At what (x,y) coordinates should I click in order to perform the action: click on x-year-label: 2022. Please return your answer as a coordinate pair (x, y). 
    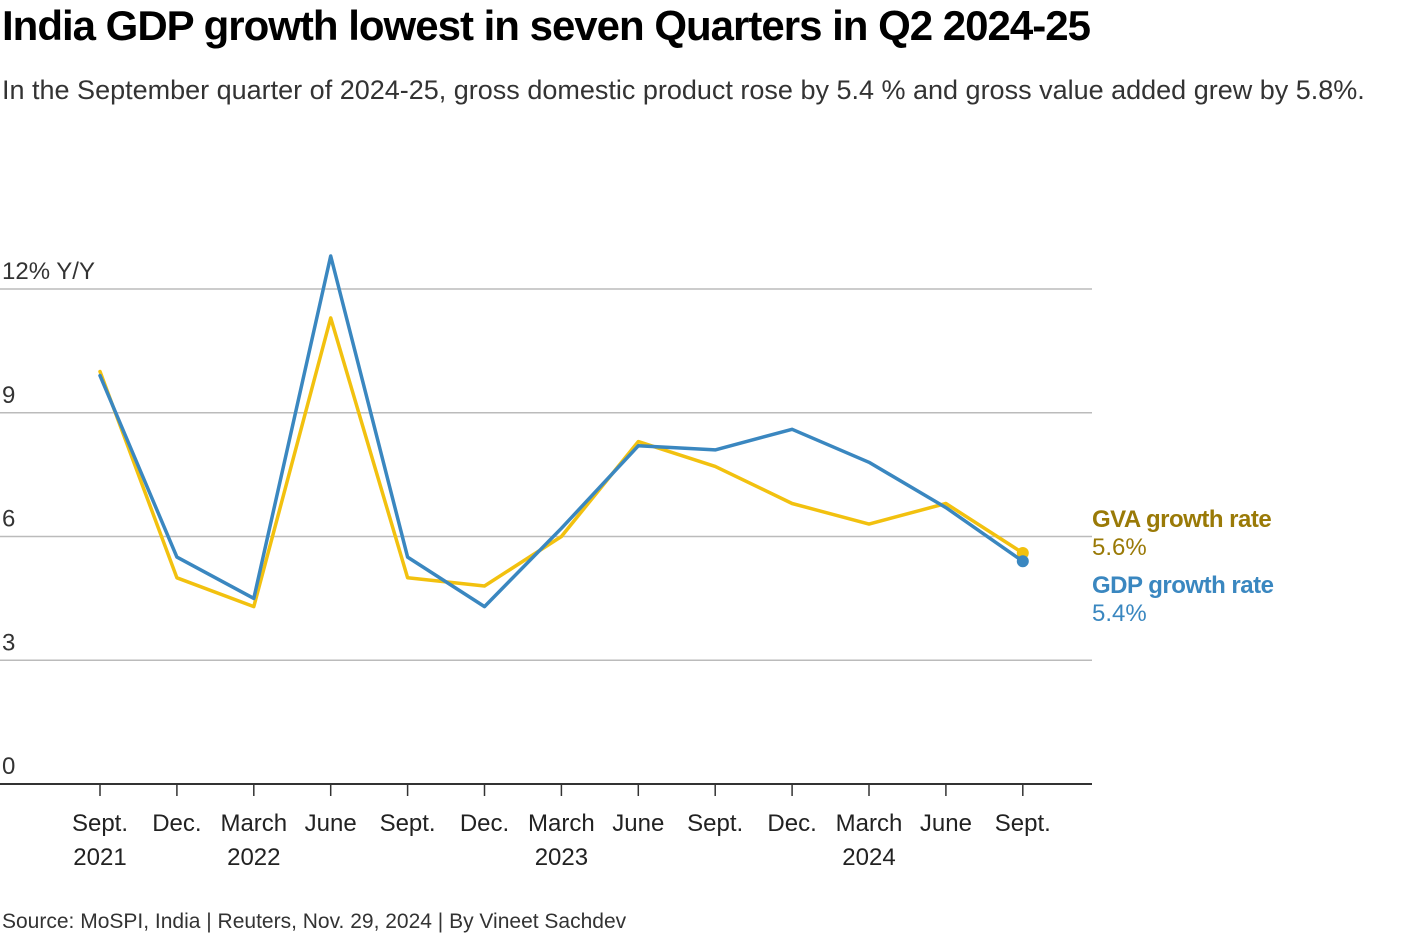
    Looking at the image, I should click on (253, 857).